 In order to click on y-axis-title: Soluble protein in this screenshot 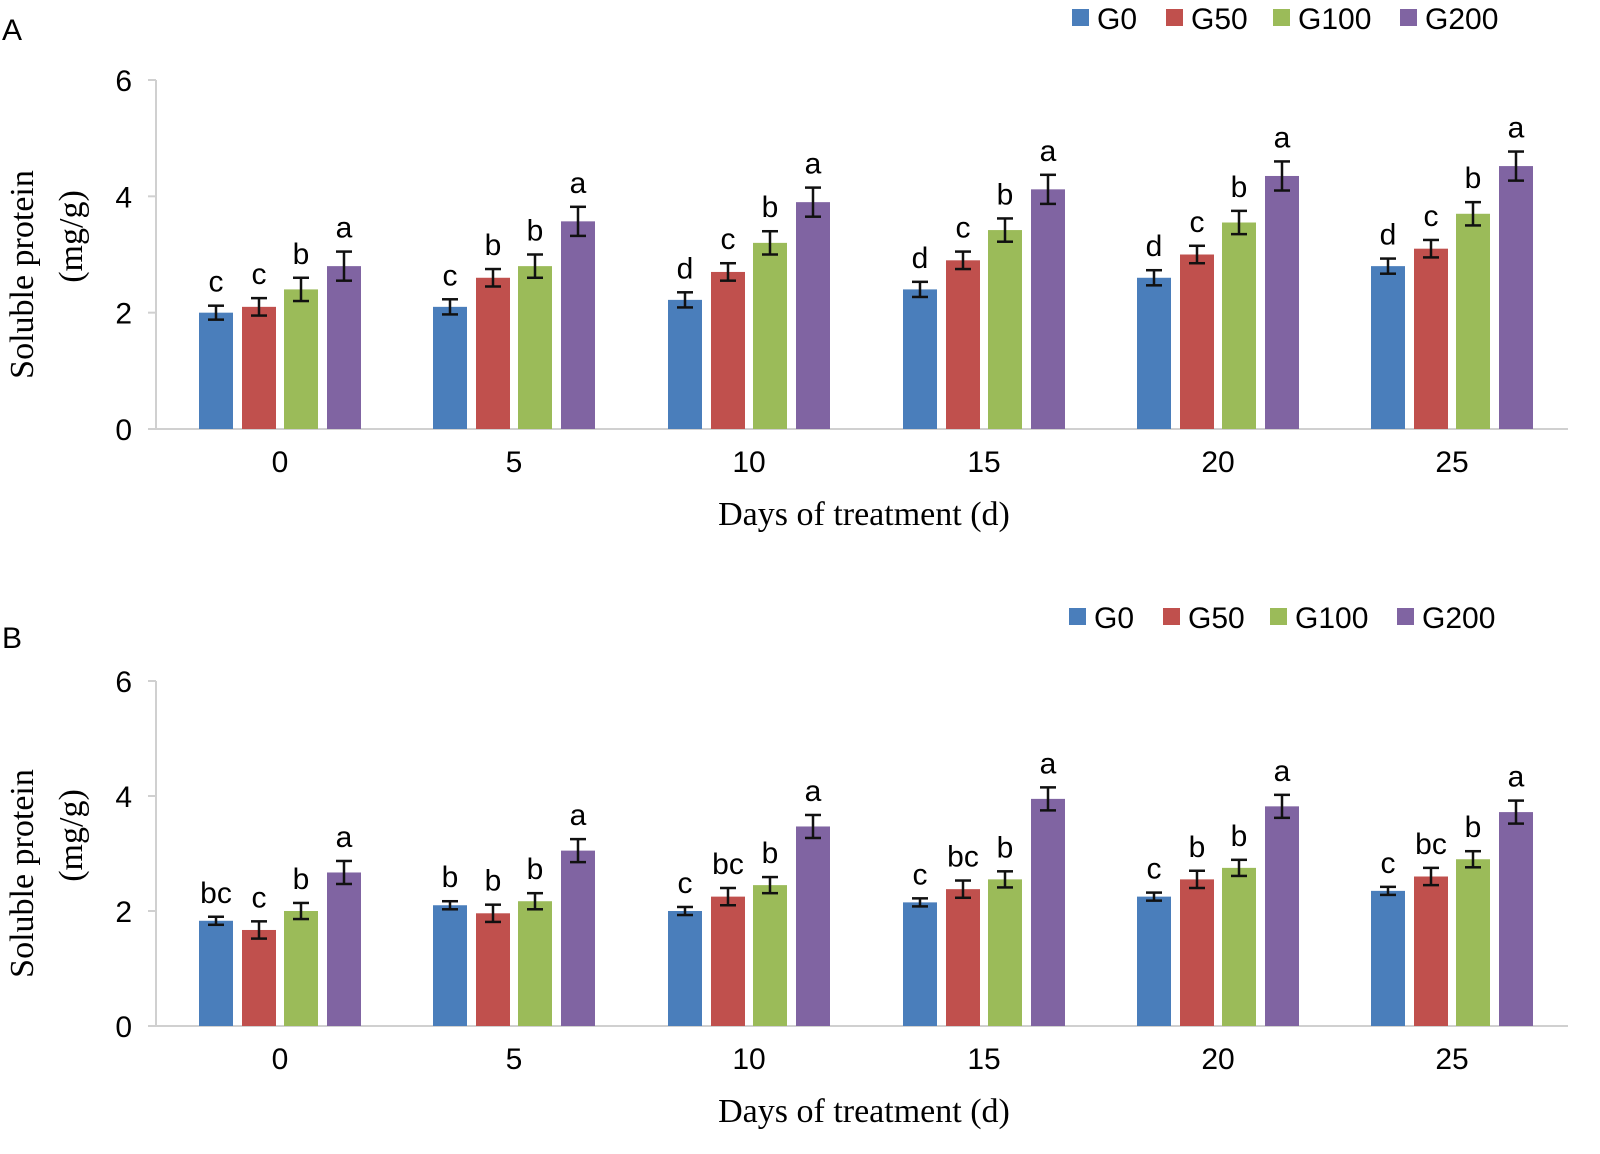, I will do `click(22, 873)`.